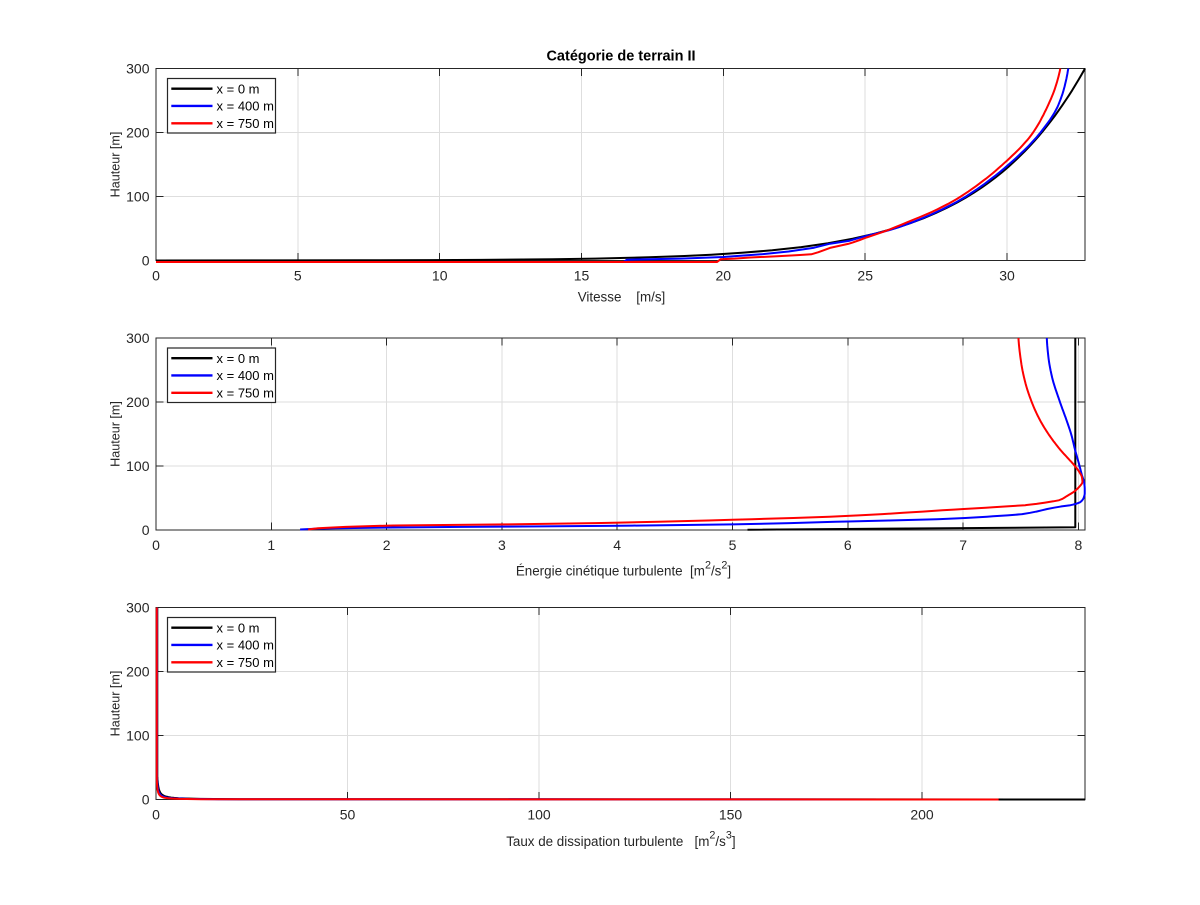 The height and width of the screenshot is (905, 1200). What do you see at coordinates (387, 545) in the screenshot?
I see `svg-text: 2` at bounding box center [387, 545].